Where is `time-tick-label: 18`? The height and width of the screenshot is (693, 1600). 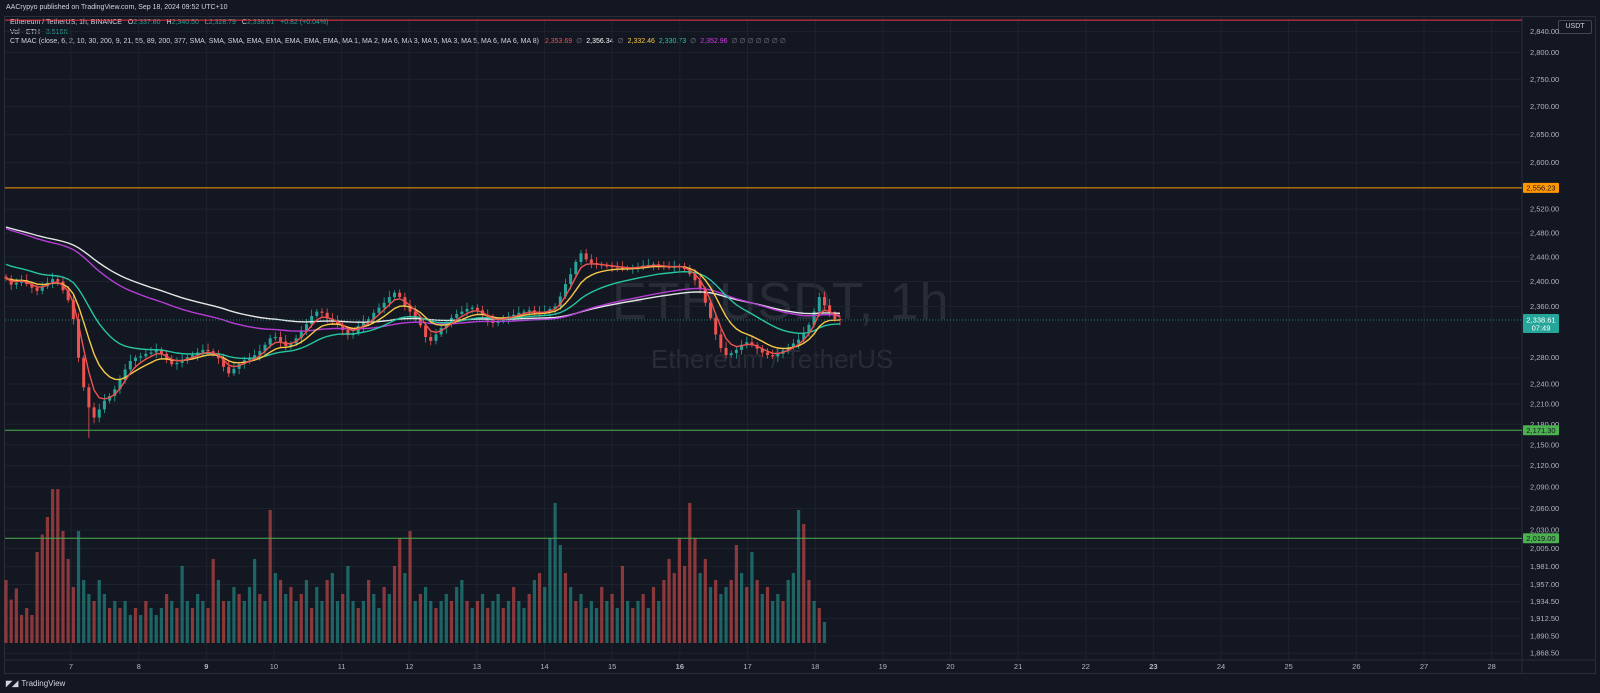
time-tick-label: 18 is located at coordinates (815, 666).